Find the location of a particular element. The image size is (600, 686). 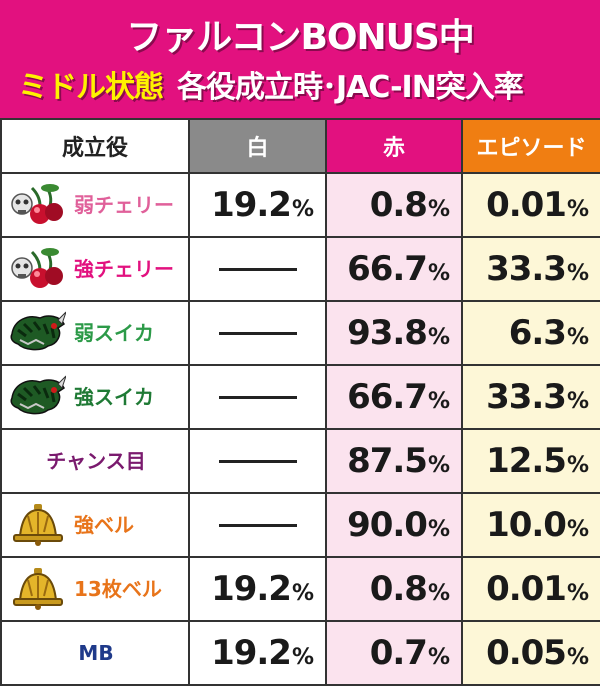

role-label: MB is located at coordinates (96, 653).